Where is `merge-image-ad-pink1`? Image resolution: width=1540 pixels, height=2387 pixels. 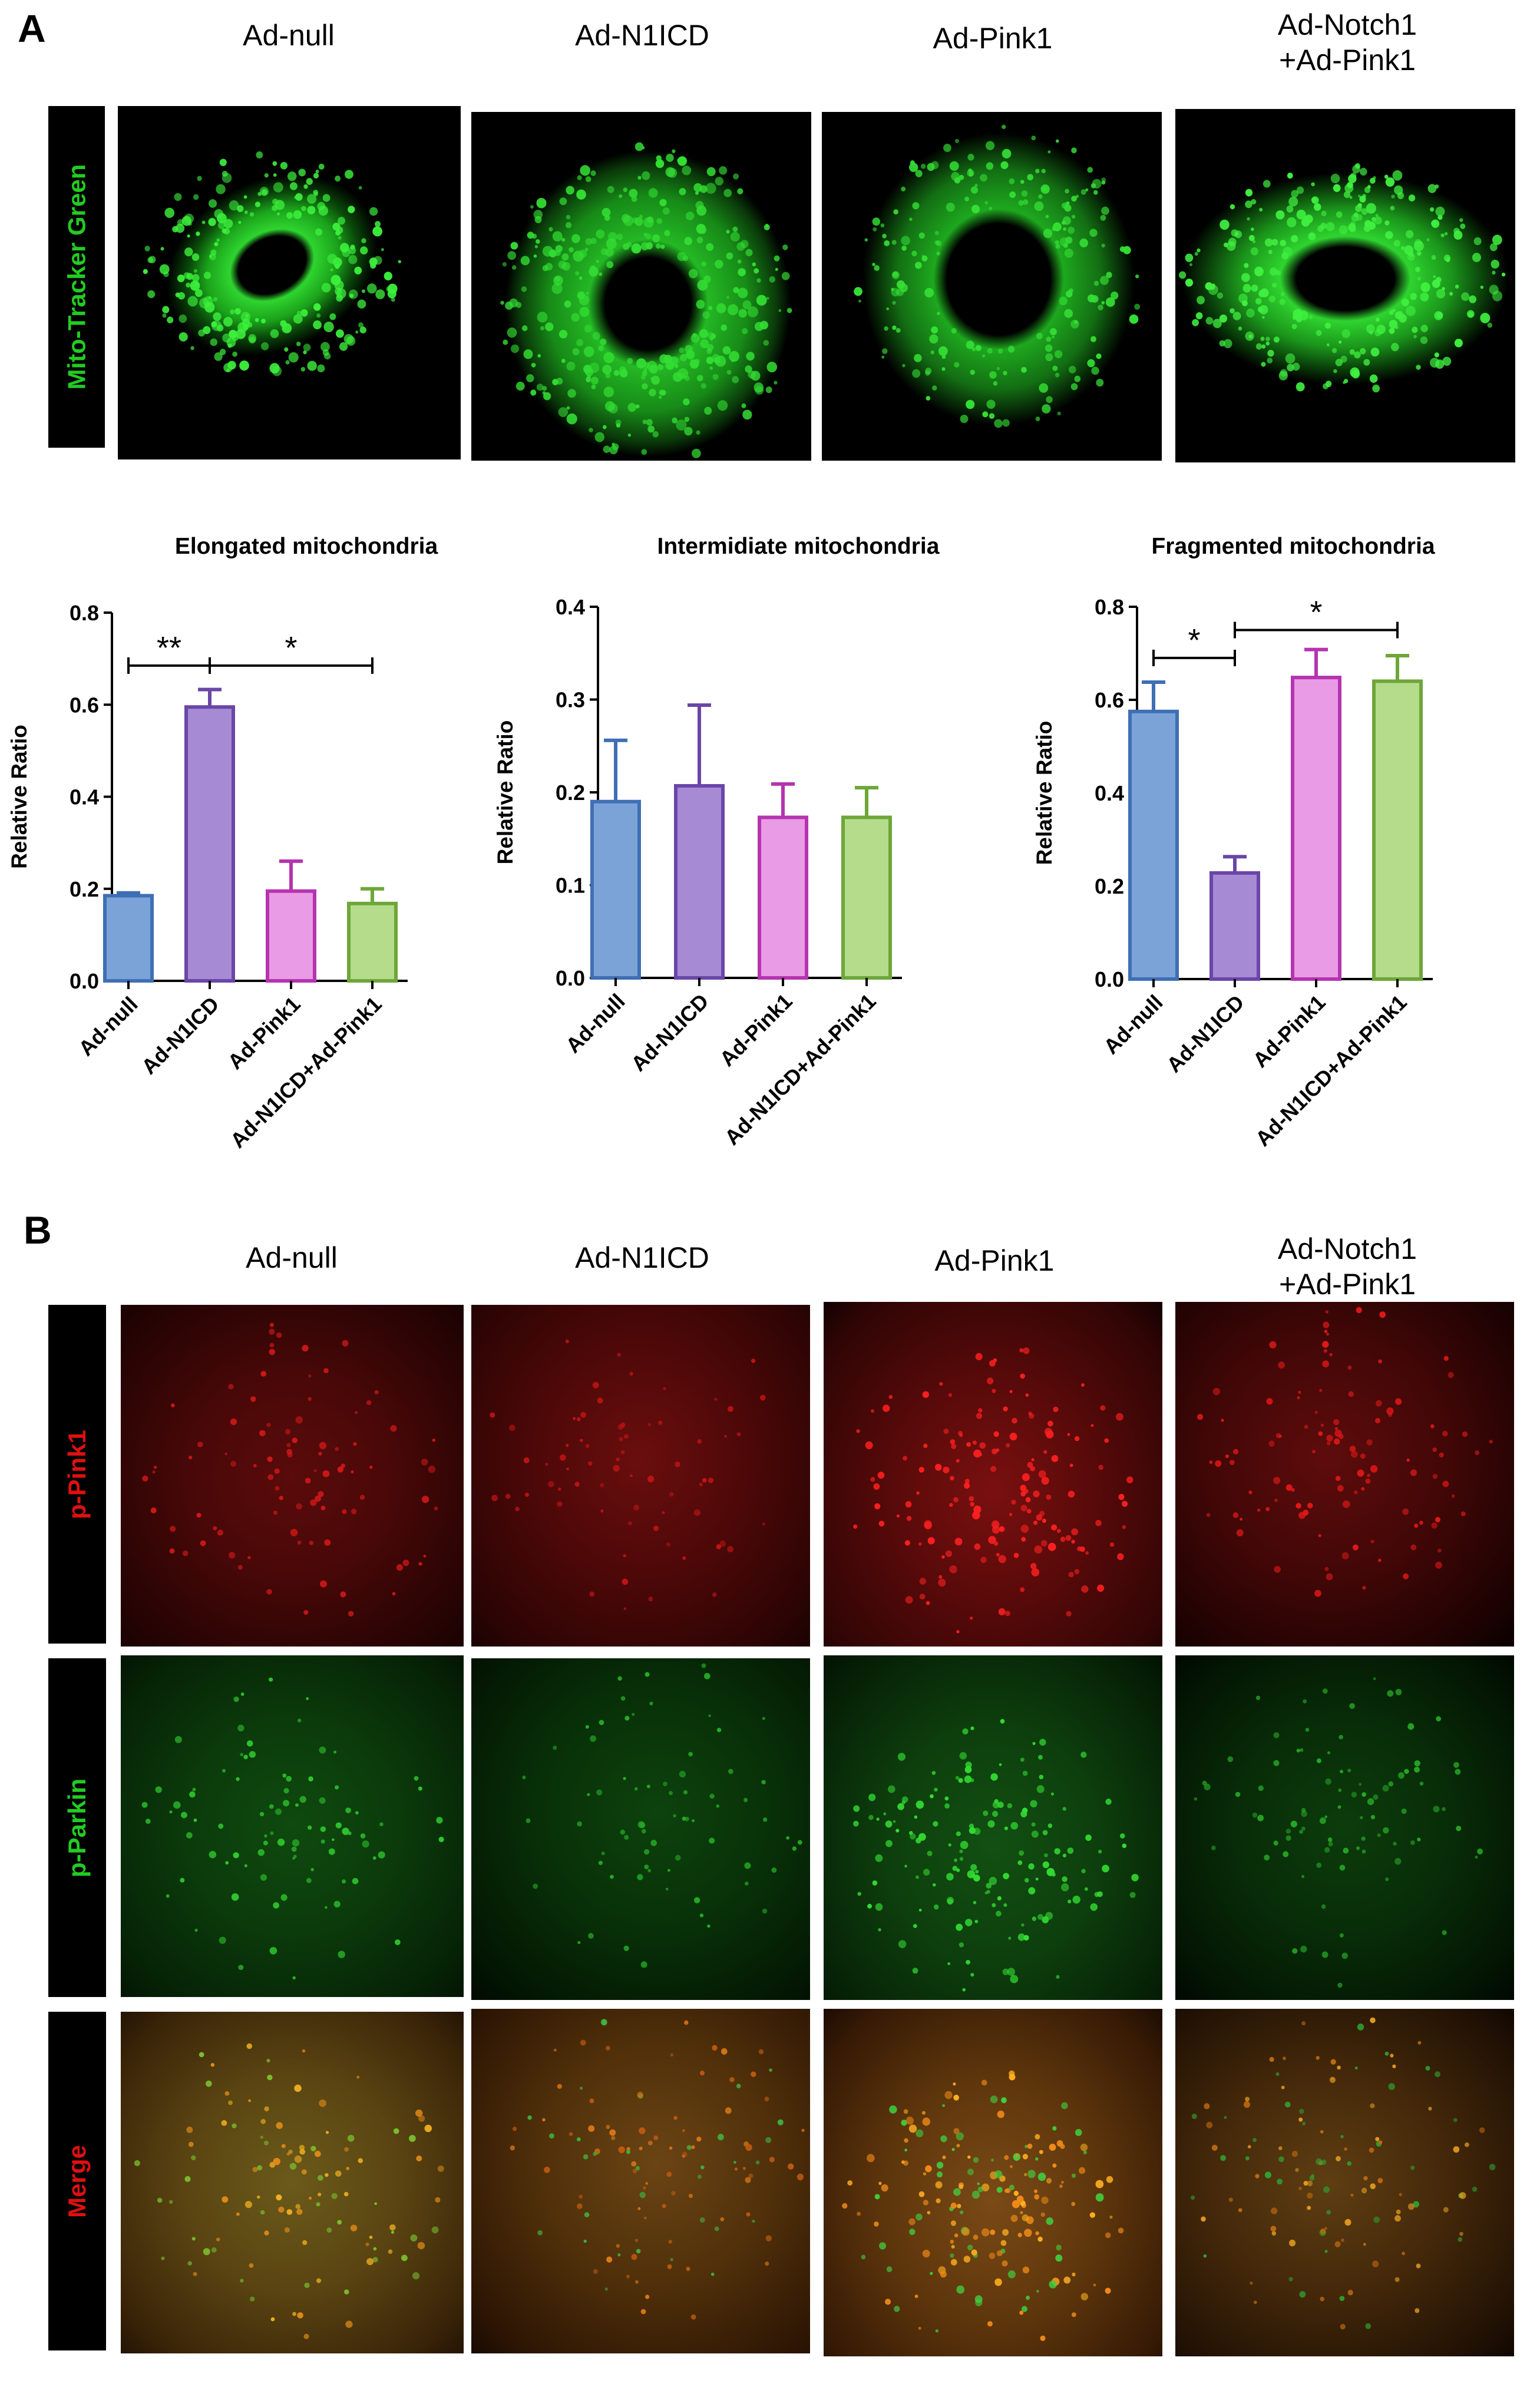 merge-image-ad-pink1 is located at coordinates (993, 2182).